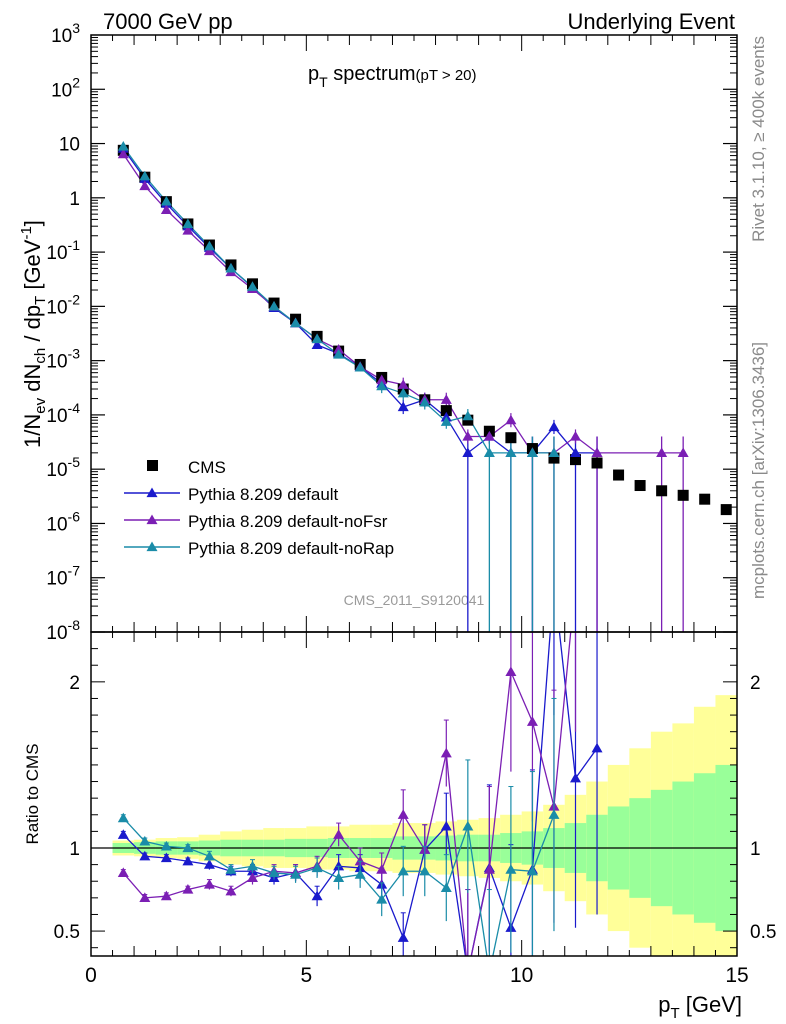  I want to click on x-axis-title: pT [GeV], so click(700, 1007).